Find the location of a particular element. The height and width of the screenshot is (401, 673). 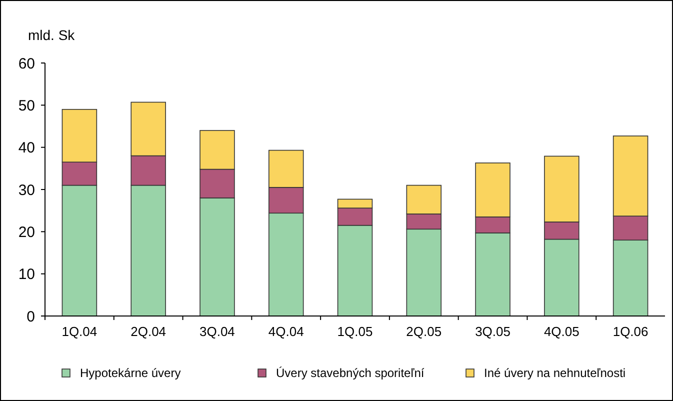

y-tick-label: 20 is located at coordinates (26, 232).